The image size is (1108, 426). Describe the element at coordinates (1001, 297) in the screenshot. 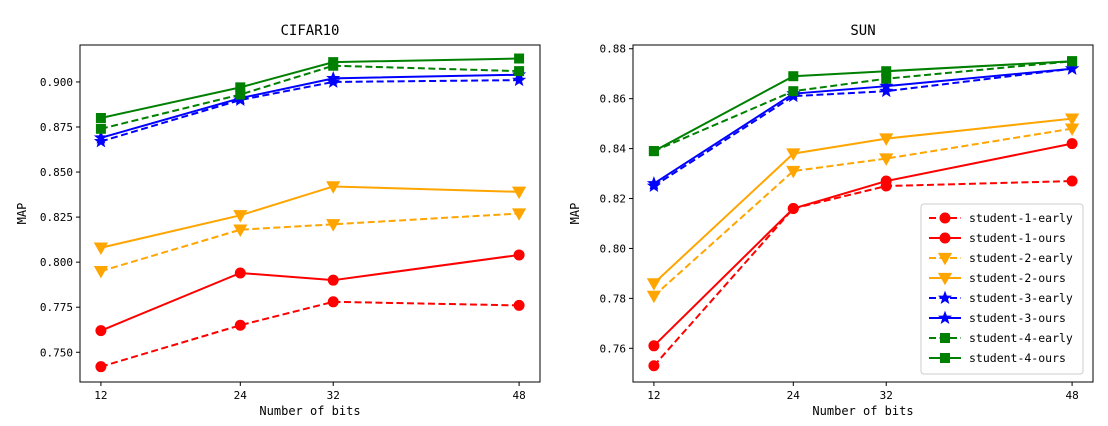

I see `legend-item-student-3-early: student-3-early` at that location.